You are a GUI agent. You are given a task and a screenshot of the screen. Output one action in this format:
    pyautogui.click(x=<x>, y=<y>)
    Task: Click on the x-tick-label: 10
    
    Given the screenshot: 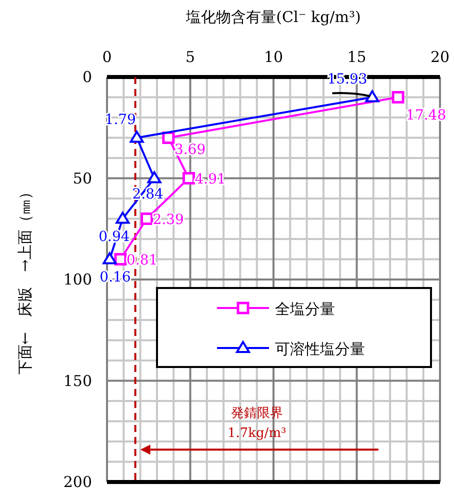 What is the action you would take?
    pyautogui.click(x=274, y=57)
    